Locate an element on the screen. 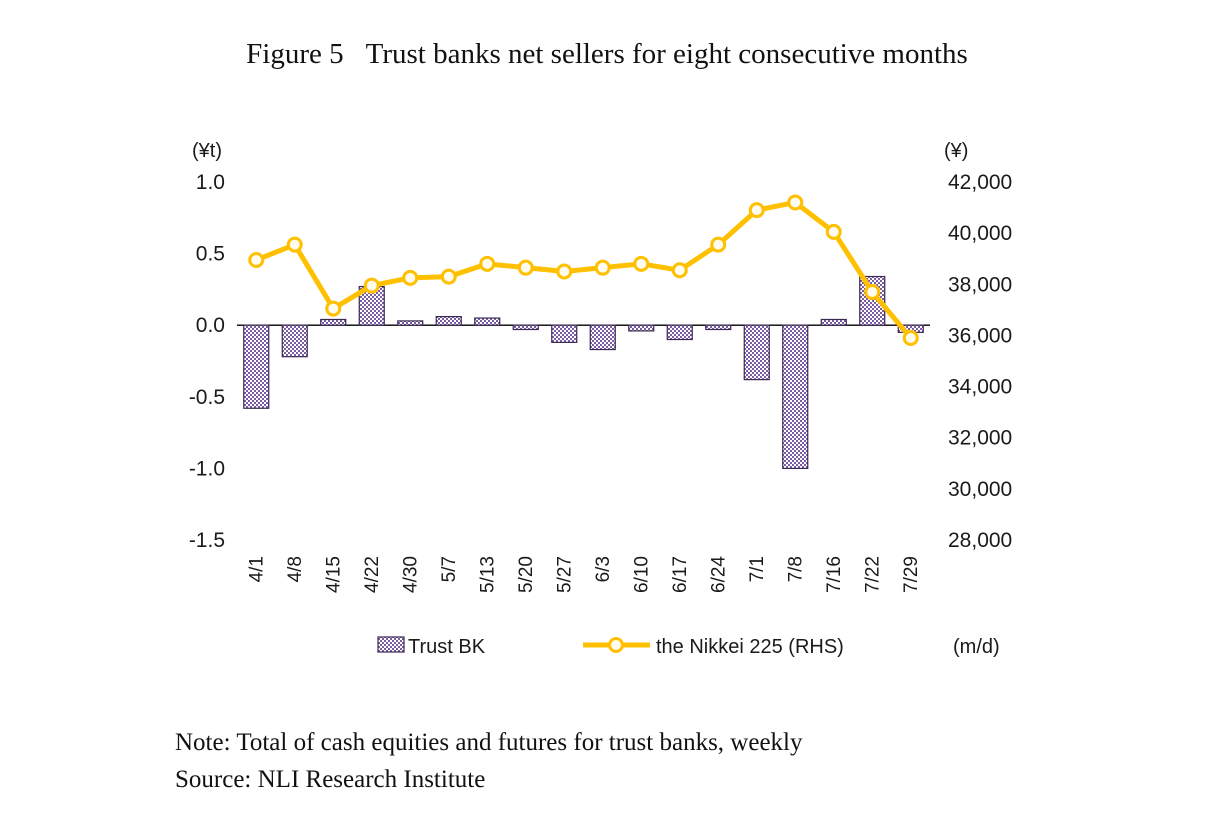  right-axis-unit: (¥) is located at coordinates (956, 151).